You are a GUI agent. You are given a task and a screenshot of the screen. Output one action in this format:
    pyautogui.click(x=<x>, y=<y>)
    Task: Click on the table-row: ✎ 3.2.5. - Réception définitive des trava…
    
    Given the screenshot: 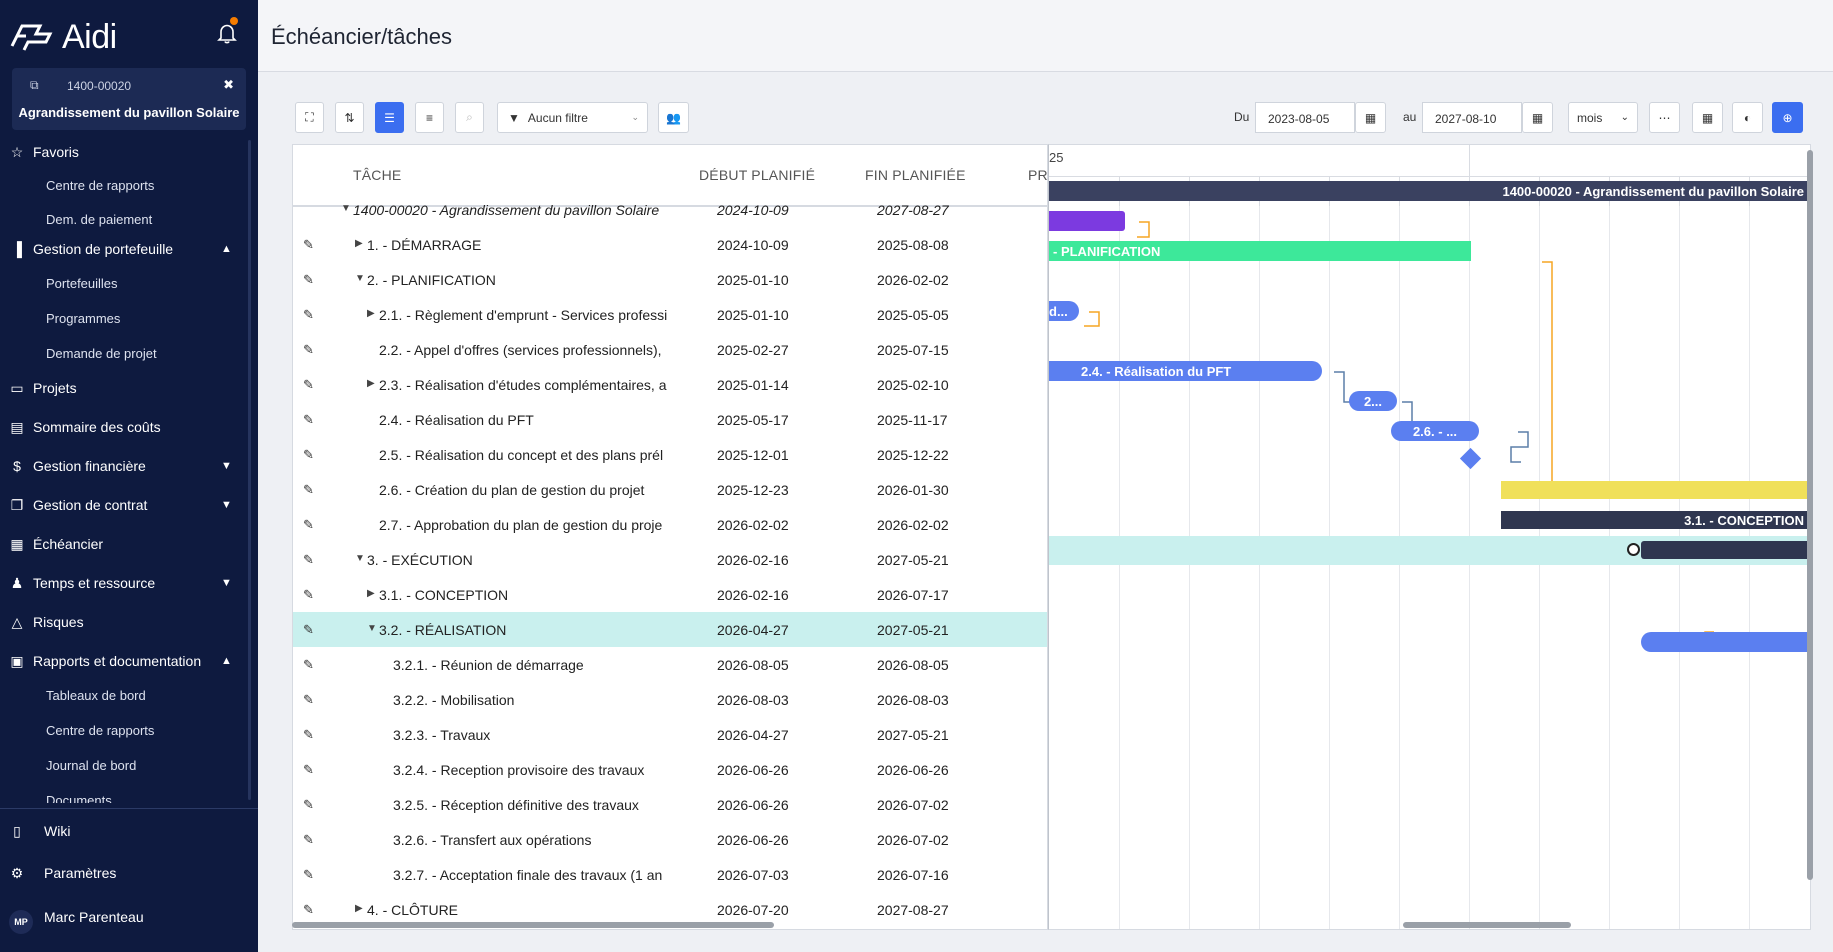 What is the action you would take?
    pyautogui.click(x=670, y=804)
    